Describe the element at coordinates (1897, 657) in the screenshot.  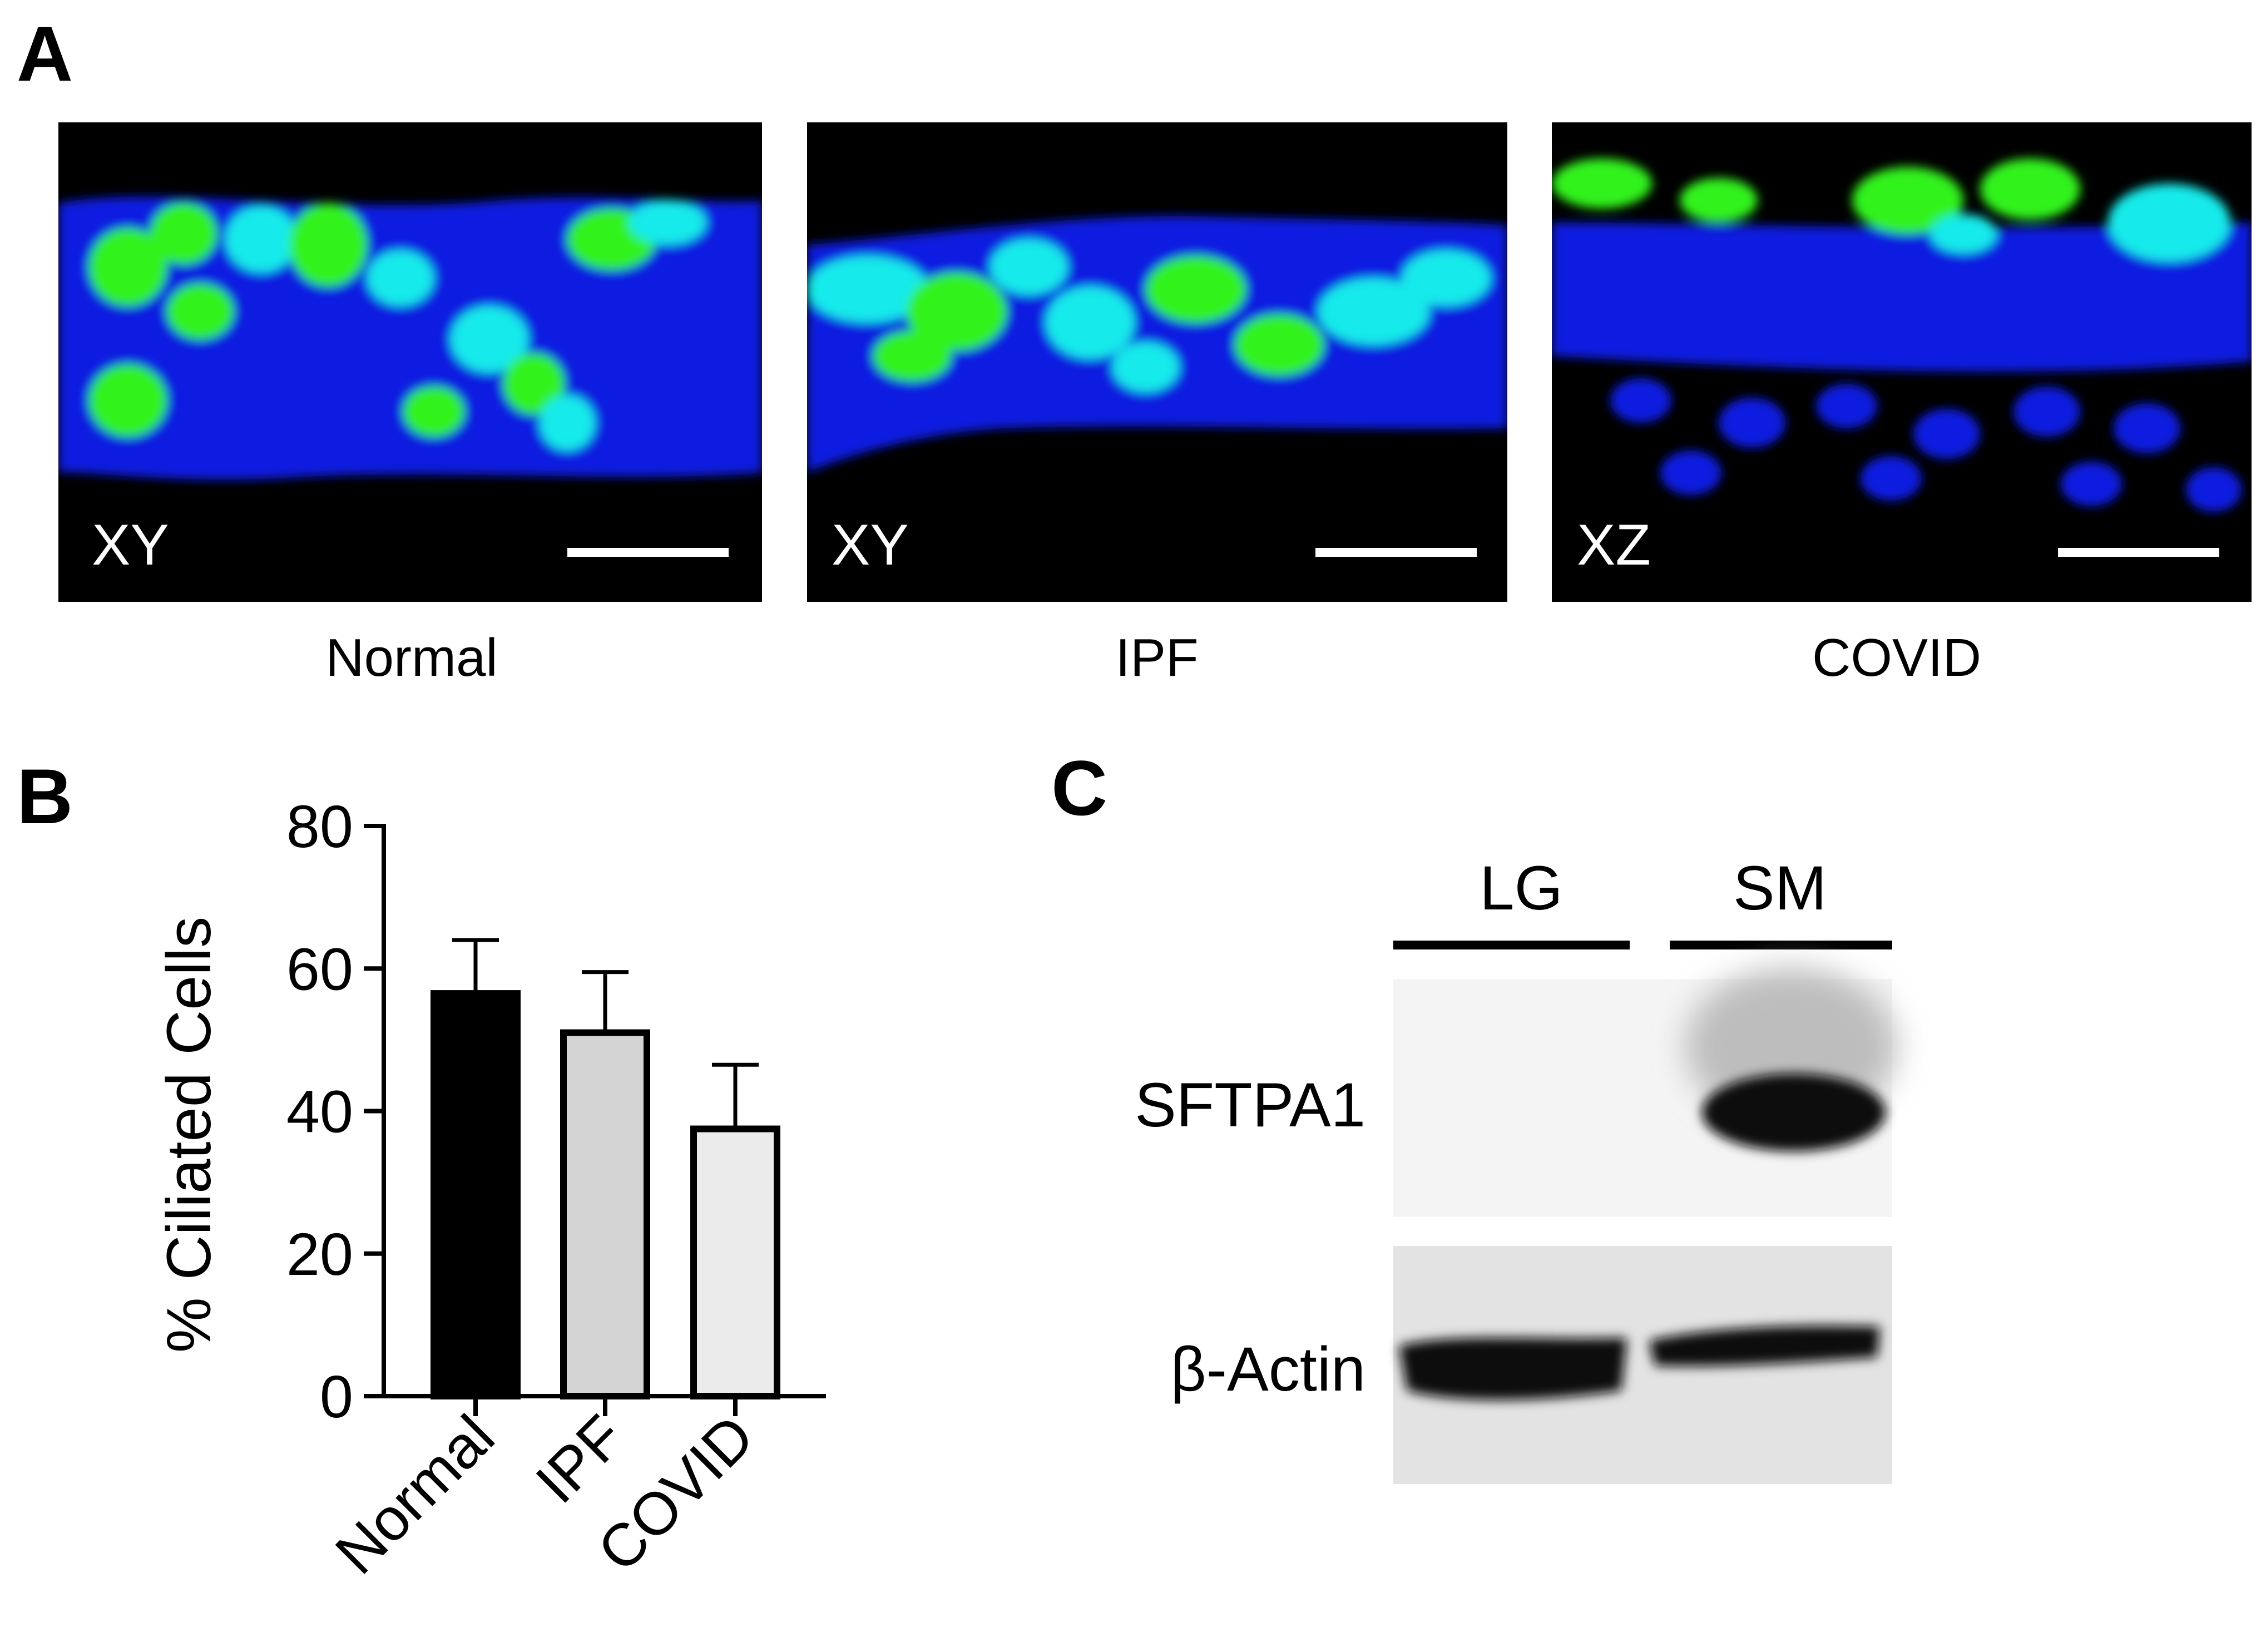
I see `micrograph-caption-covid: COVID` at that location.